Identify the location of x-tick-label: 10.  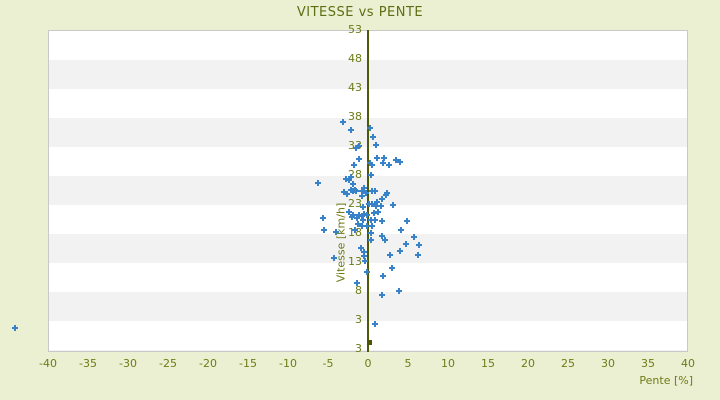
(448, 363).